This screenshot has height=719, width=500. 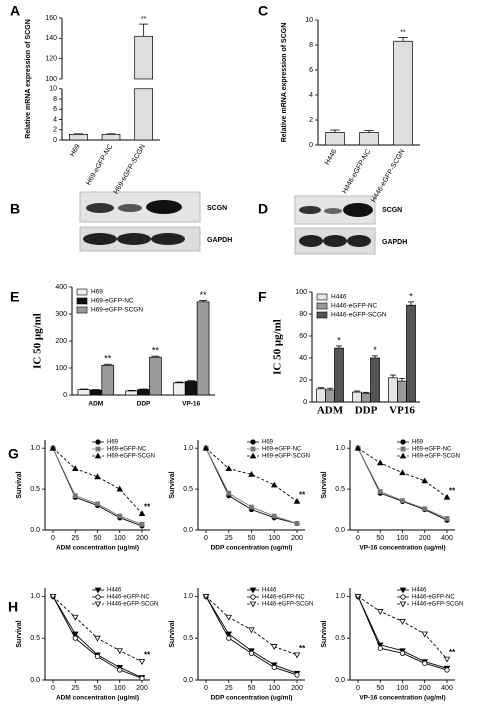 What do you see at coordinates (309, 20) in the screenshot?
I see `y-tick-label: 10` at bounding box center [309, 20].